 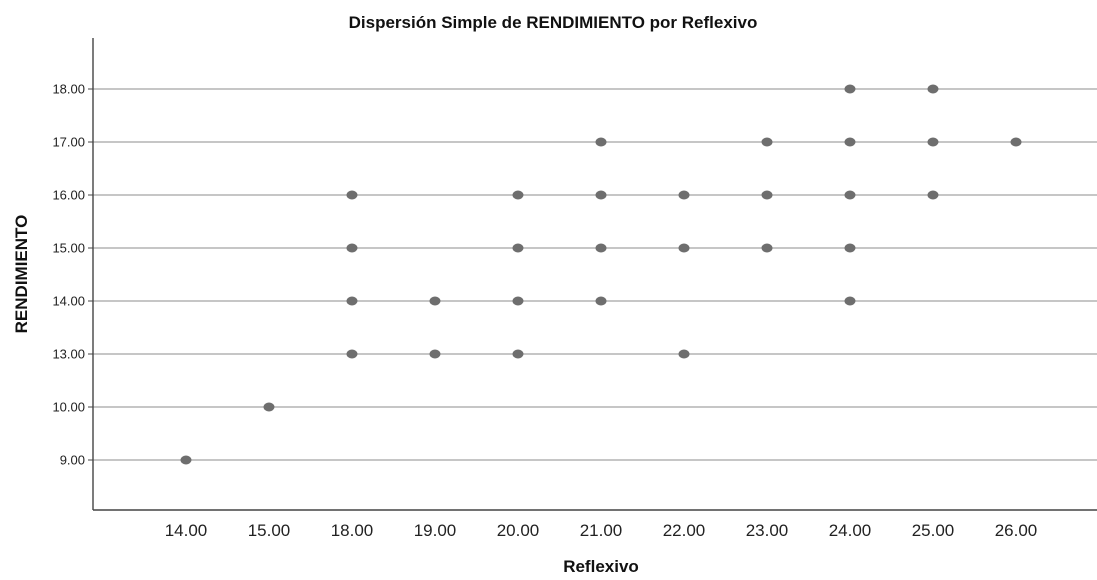 I want to click on x-tick-label-2: 18.00, so click(x=352, y=530).